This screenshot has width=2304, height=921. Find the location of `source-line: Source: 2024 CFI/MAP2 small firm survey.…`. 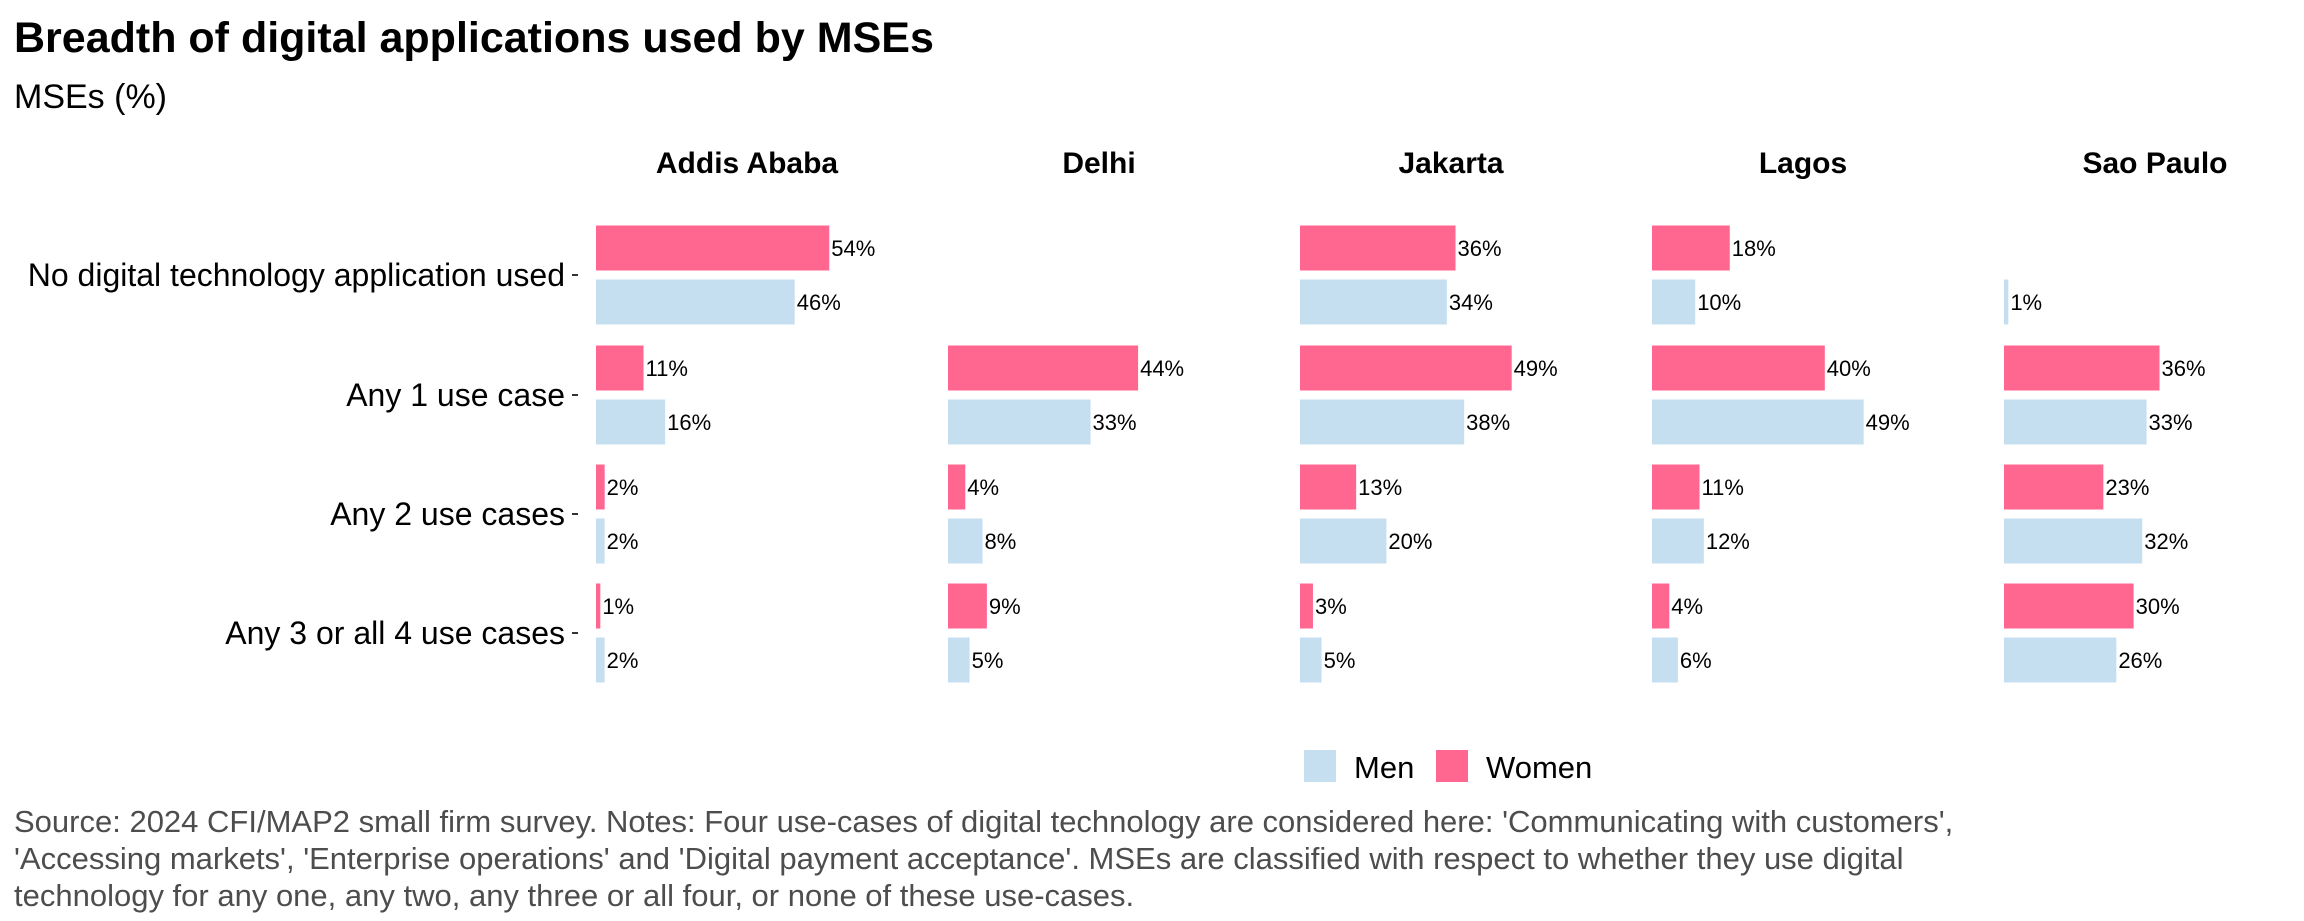

source-line: Source: 2024 CFI/MAP2 small firm survey.… is located at coordinates (984, 821).